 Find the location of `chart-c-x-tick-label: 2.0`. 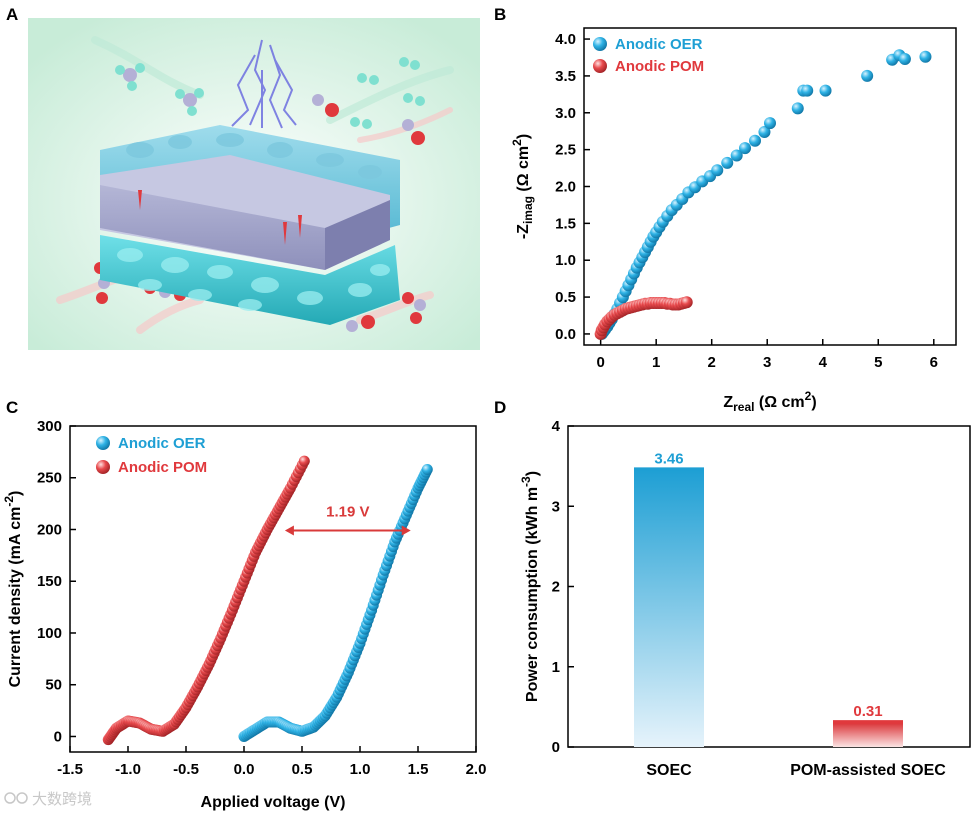

chart-c-x-tick-label: 2.0 is located at coordinates (476, 769).